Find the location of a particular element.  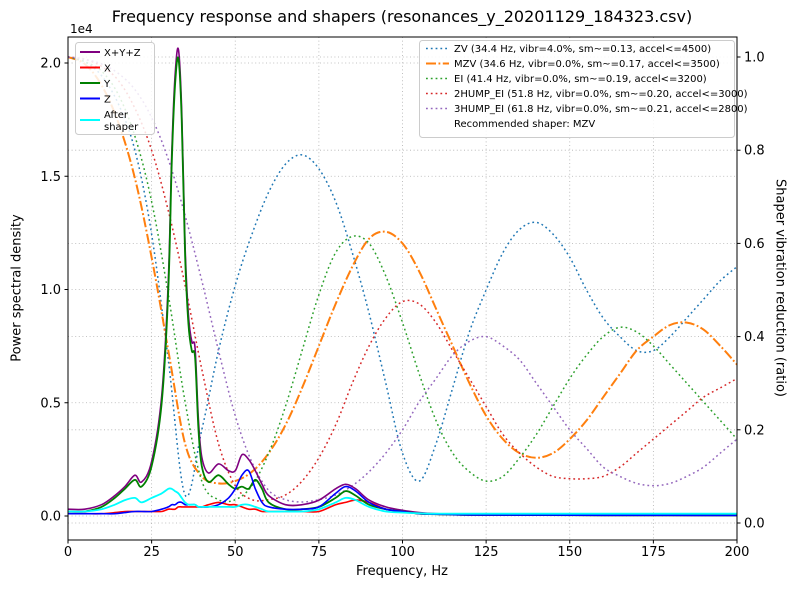

legend-item-label: After is located at coordinates (116, 115).